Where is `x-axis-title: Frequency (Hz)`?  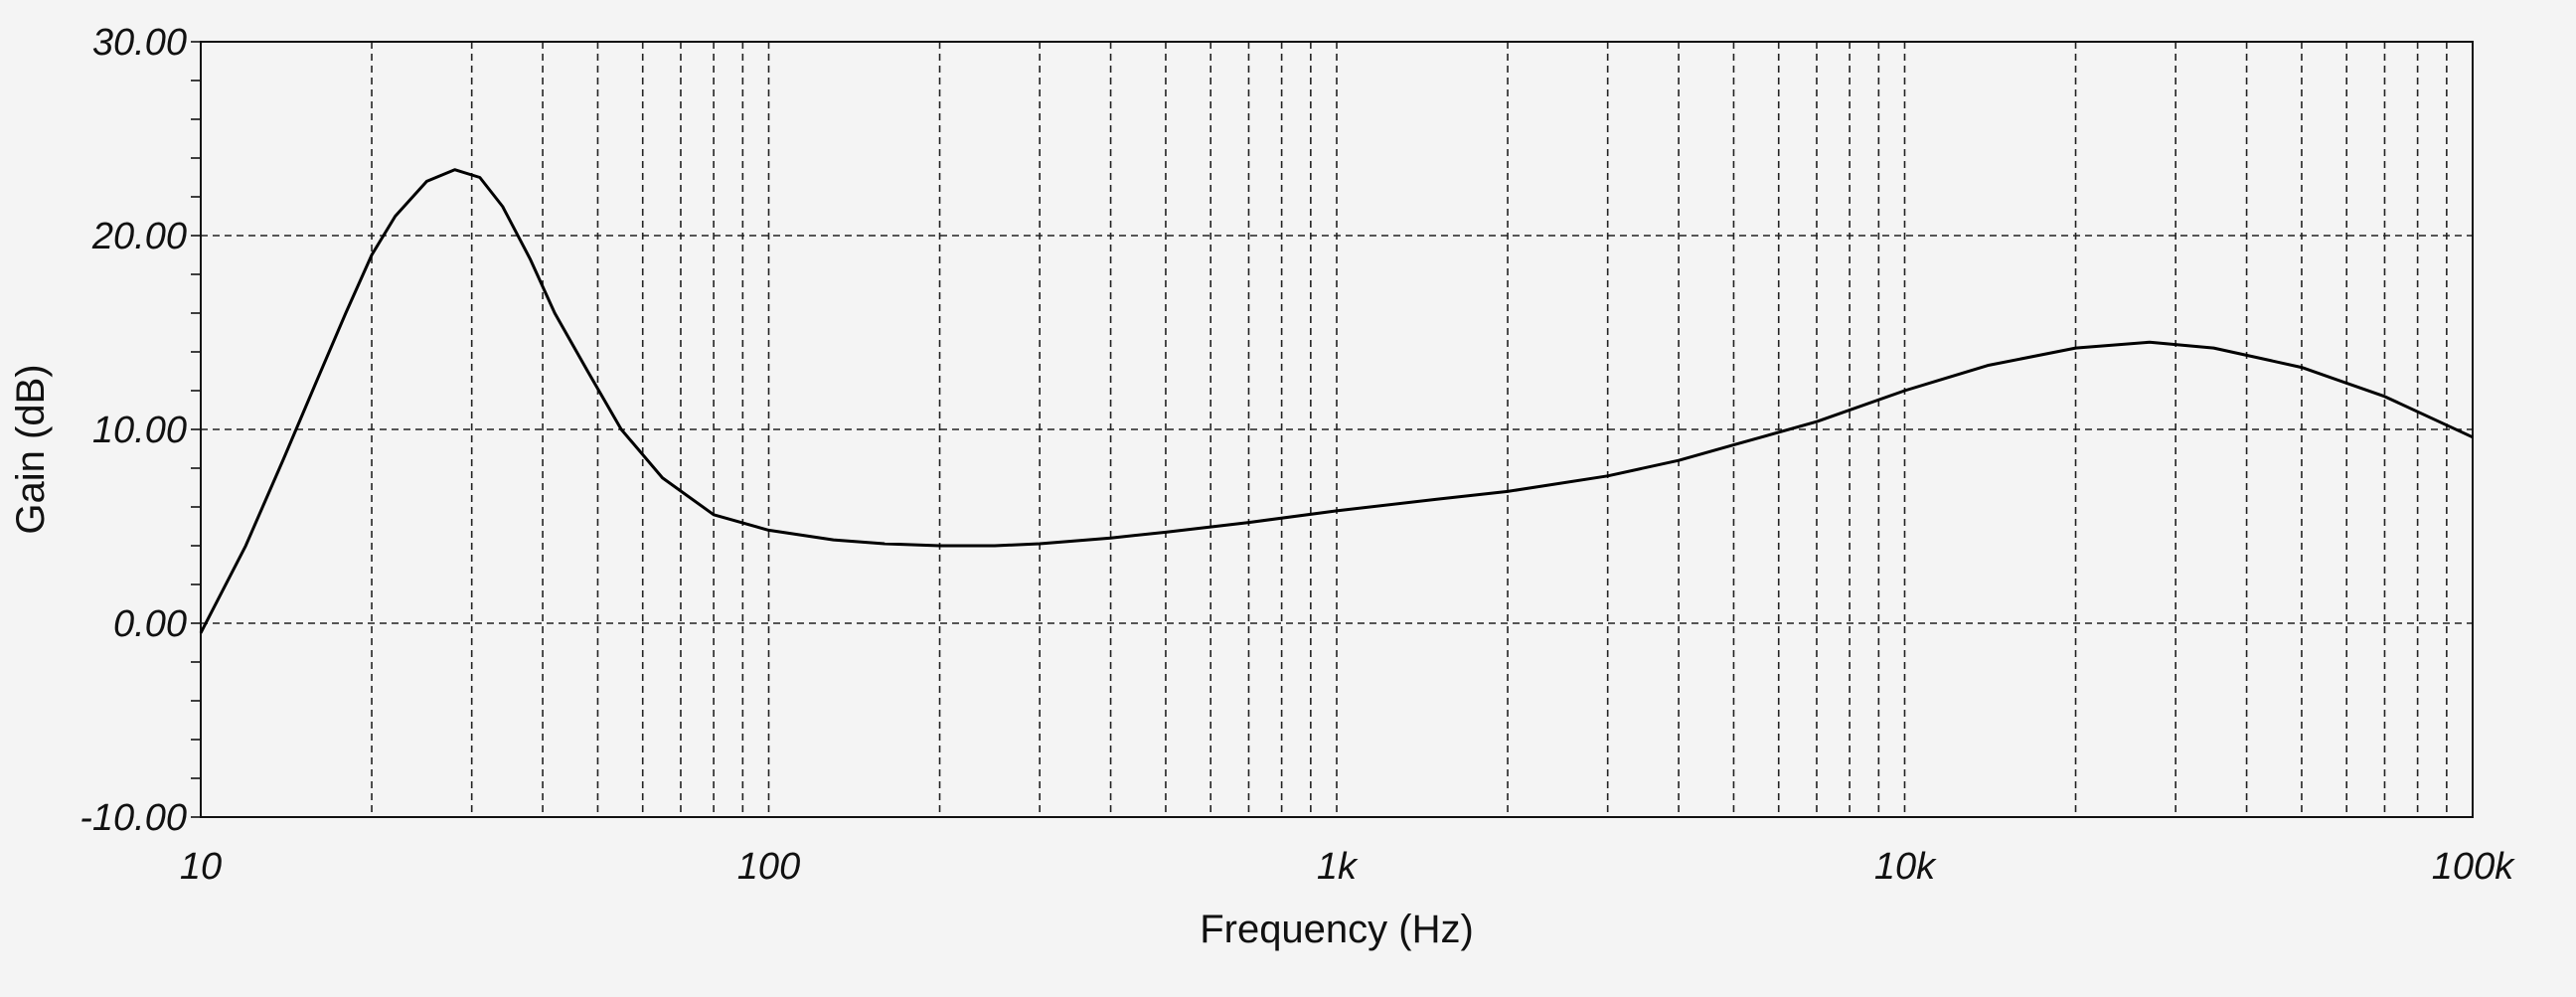
x-axis-title: Frequency (Hz) is located at coordinates (1337, 929).